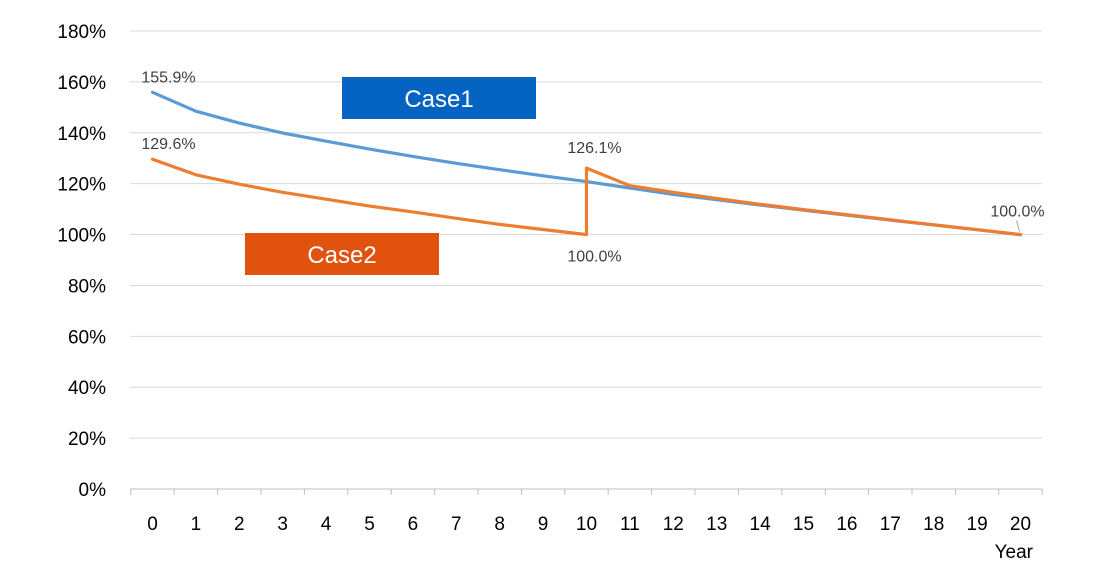 The image size is (1100, 580). Describe the element at coordinates (586, 524) in the screenshot. I see `x-tick-label: 10` at that location.